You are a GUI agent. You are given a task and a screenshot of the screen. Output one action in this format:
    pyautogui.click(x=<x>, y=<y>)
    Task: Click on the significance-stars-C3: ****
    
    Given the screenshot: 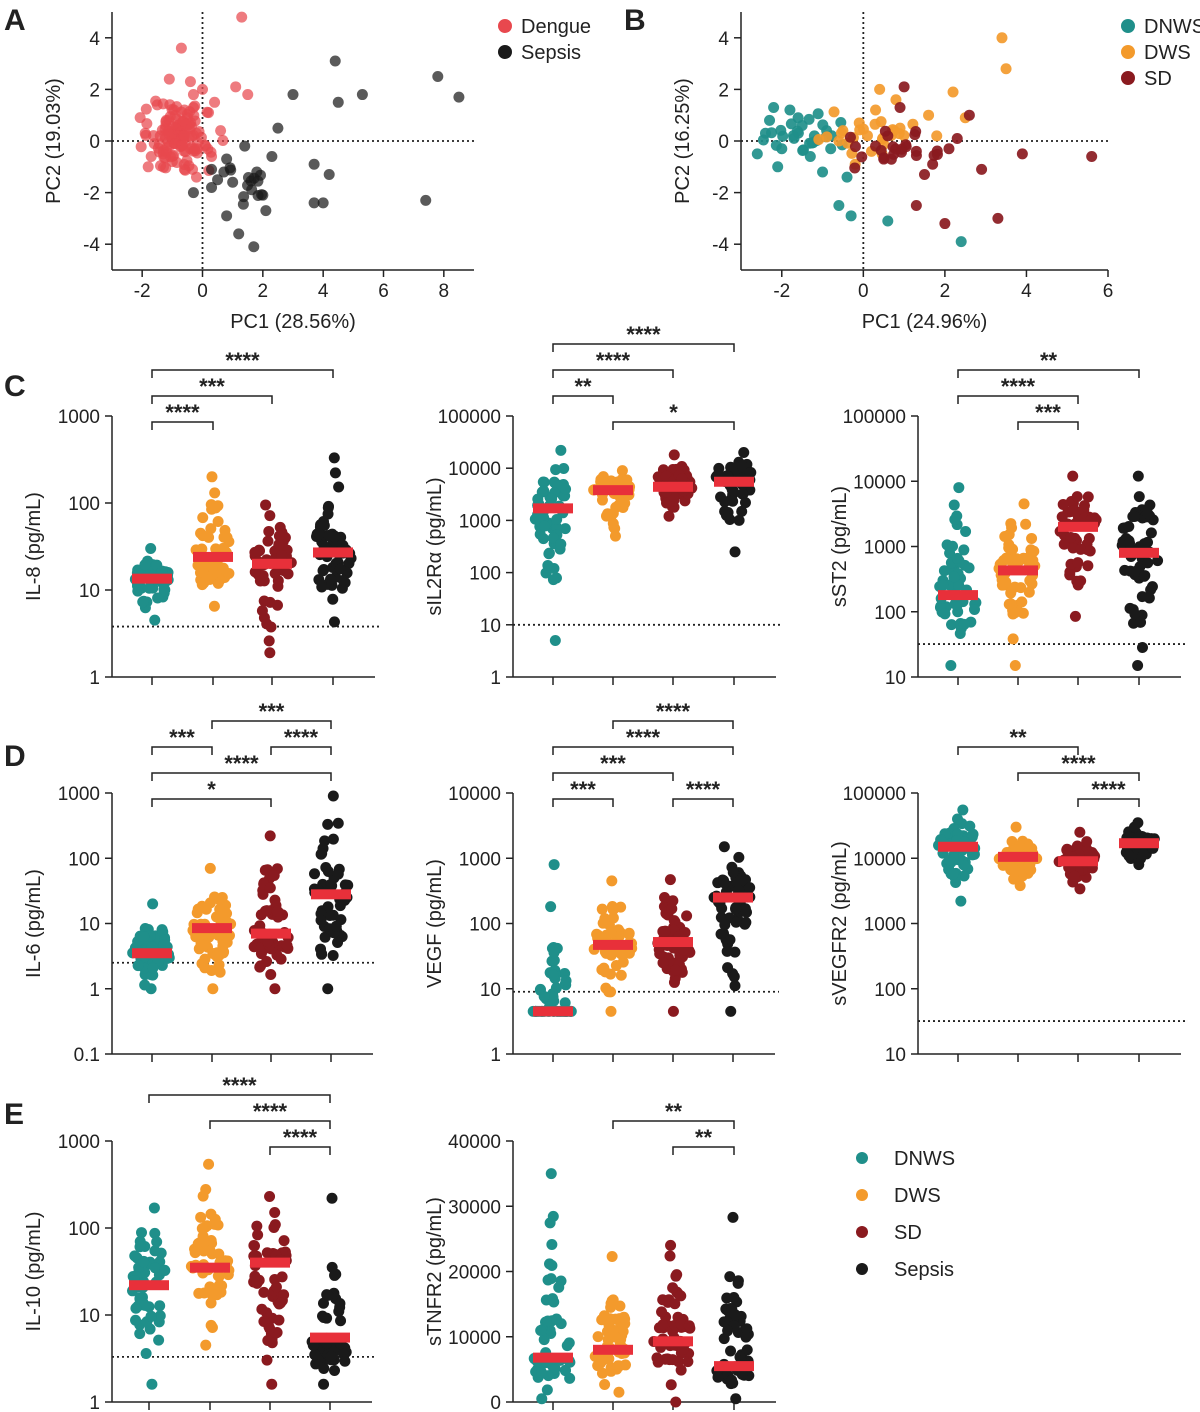 What is the action you would take?
    pyautogui.click(x=1018, y=386)
    